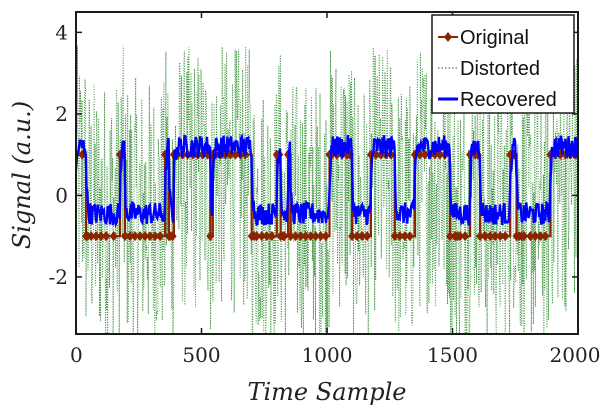 Image resolution: width=607 pixels, height=409 pixels. Describe the element at coordinates (575, 355) in the screenshot. I see `x-tick-label: 2000` at that location.